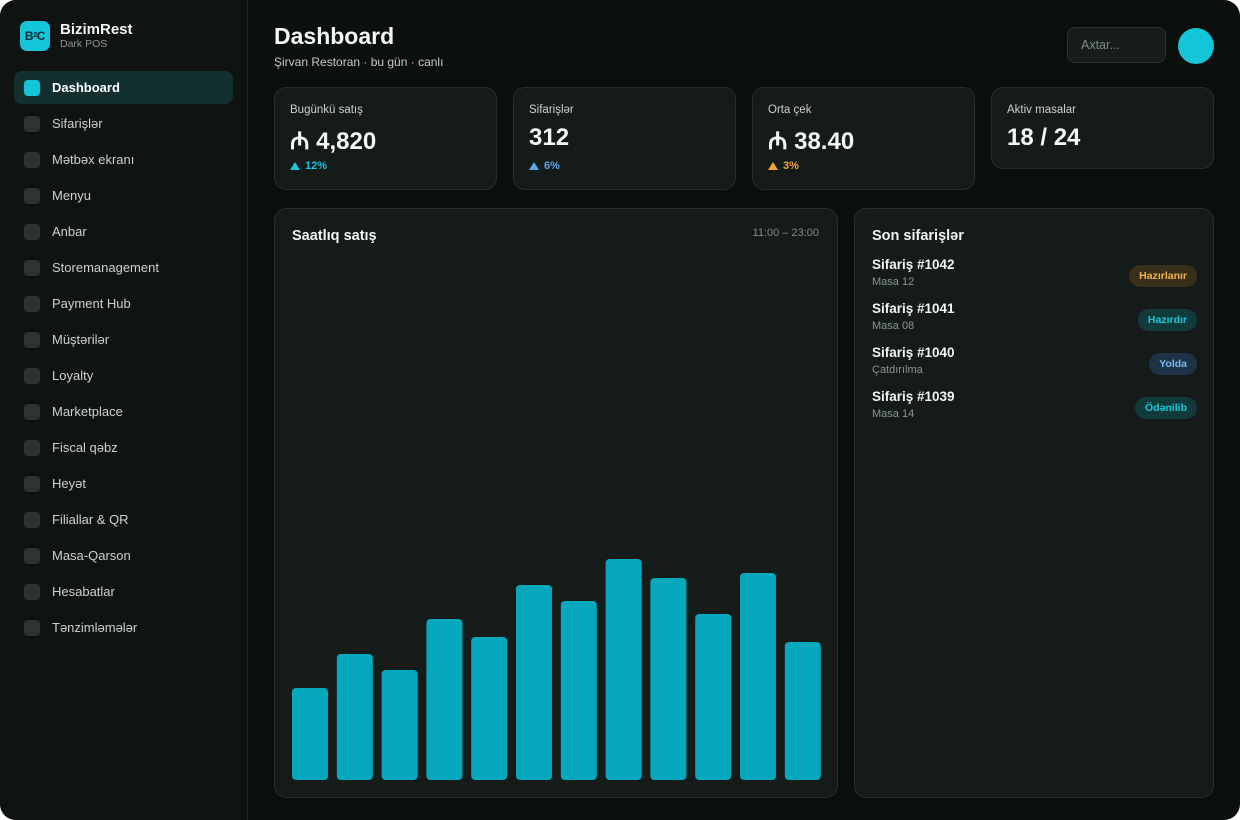 The image size is (1240, 820). What do you see at coordinates (863, 138) in the screenshot?
I see `stat-card-average-check: Orta çek ₼ 38.40 3%` at bounding box center [863, 138].